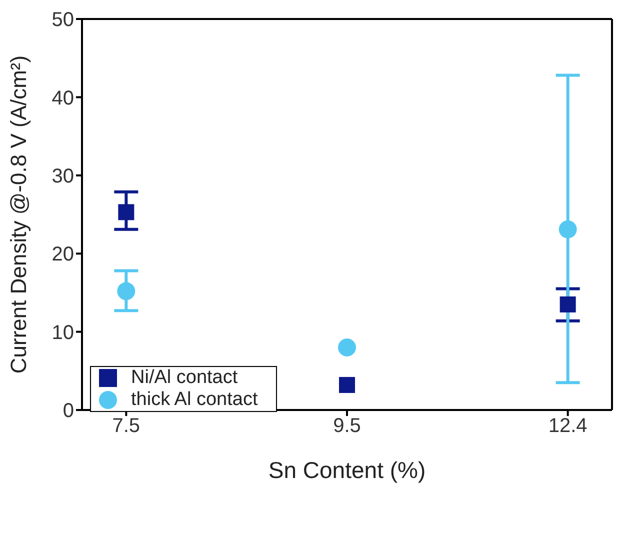  What do you see at coordinates (63, 98) in the screenshot?
I see `y-tick-label: 40` at bounding box center [63, 98].